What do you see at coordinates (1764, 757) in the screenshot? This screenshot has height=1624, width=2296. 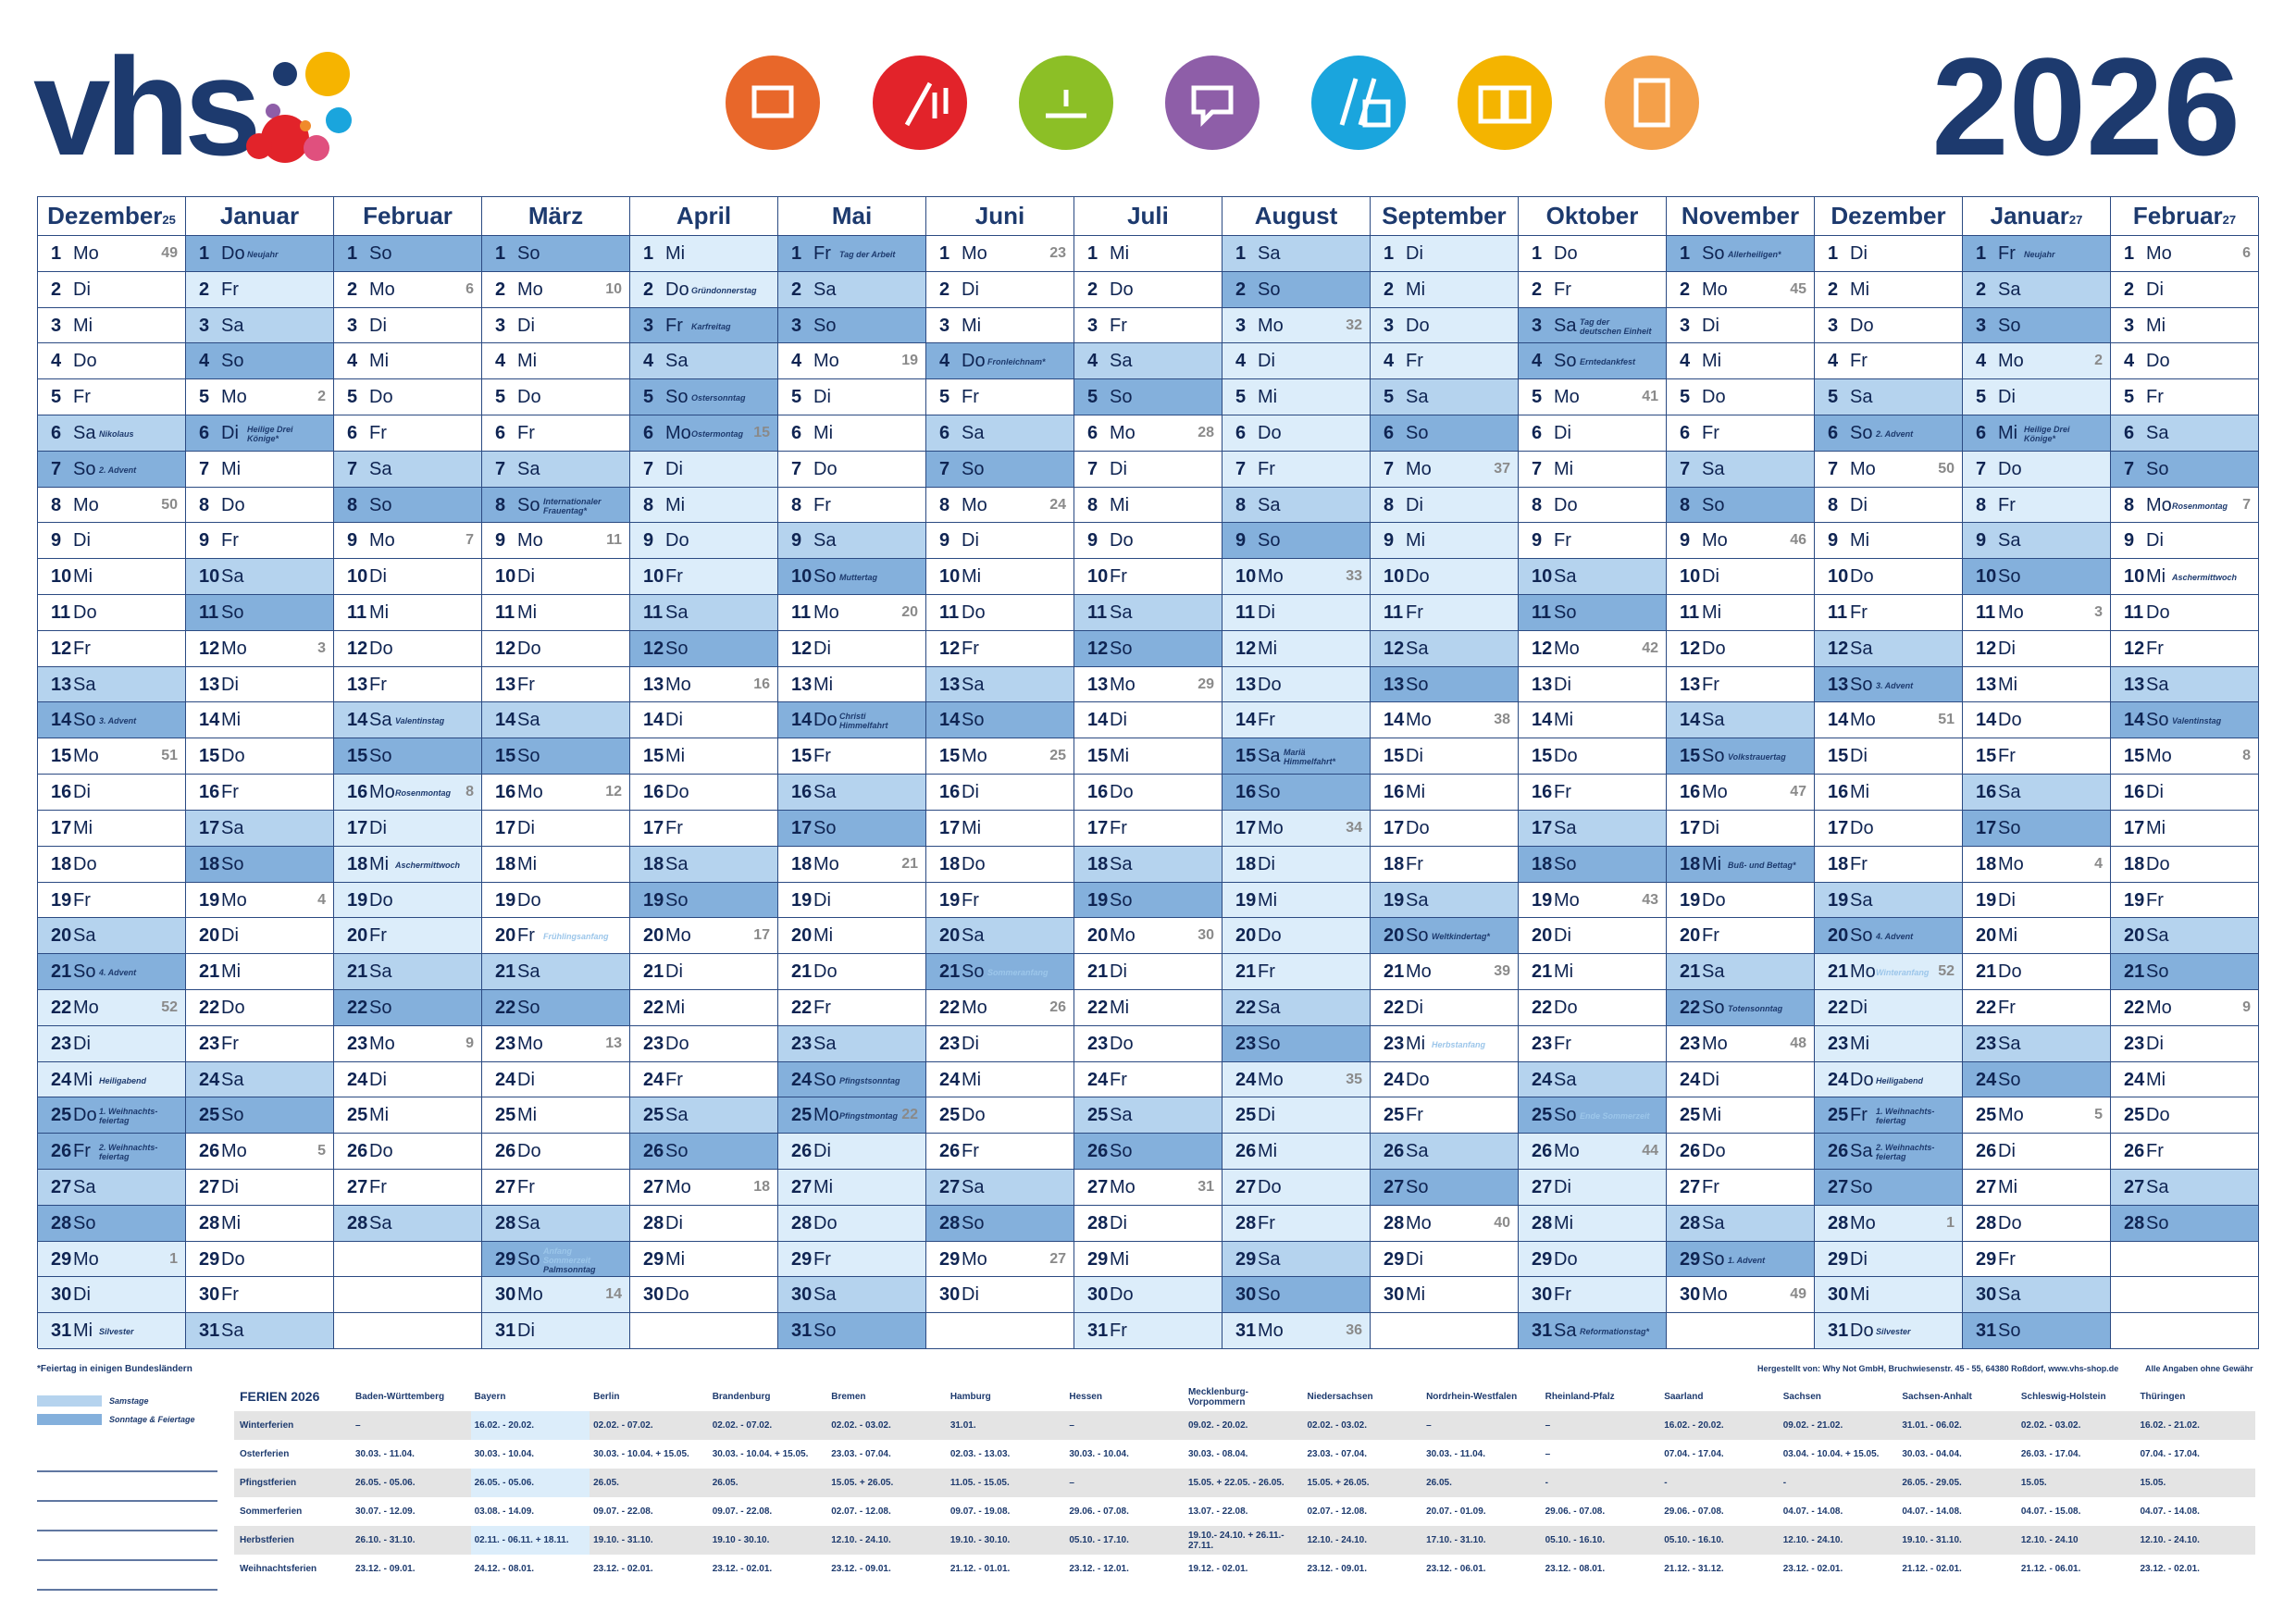 I see `day-note: Volkstrauertag` at bounding box center [1764, 757].